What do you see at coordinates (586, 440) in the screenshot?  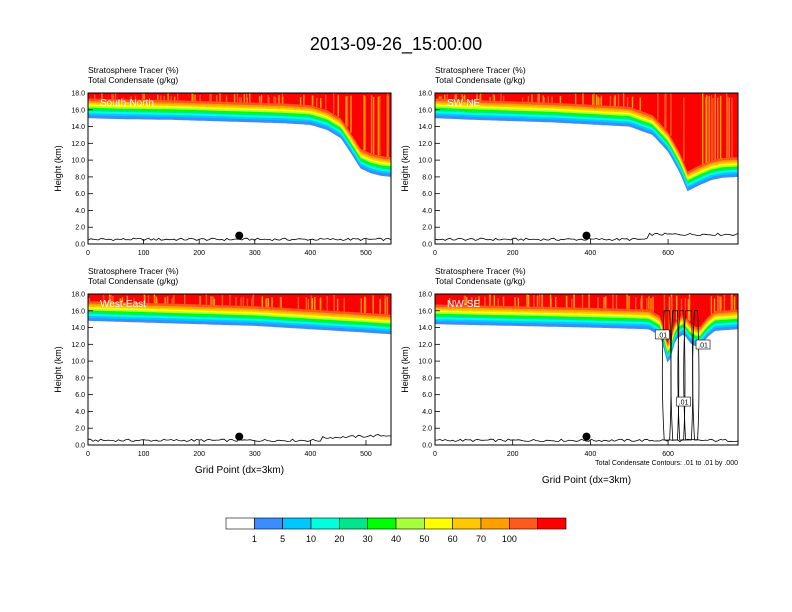 I see `terrain-line` at bounding box center [586, 440].